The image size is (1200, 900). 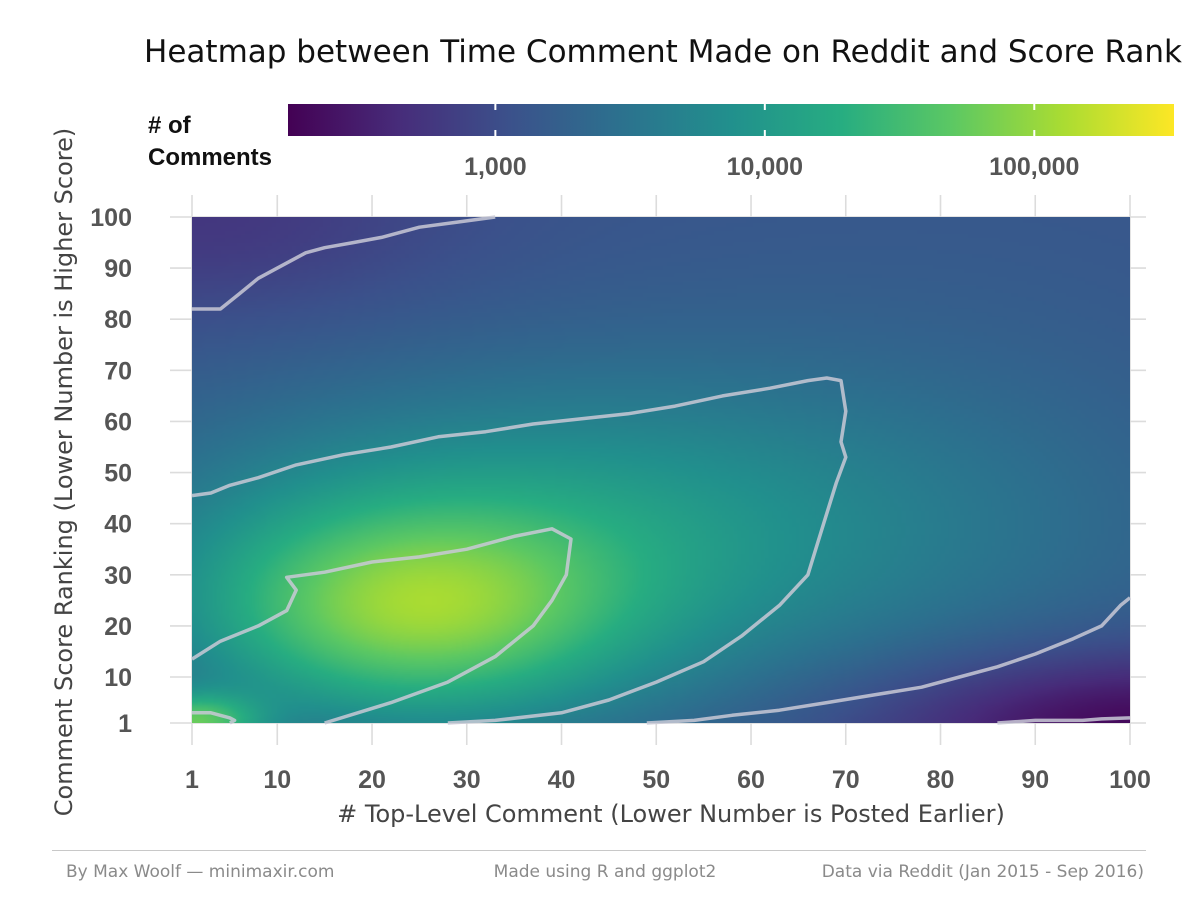 I want to click on y-tick-label: 80, so click(x=118, y=320).